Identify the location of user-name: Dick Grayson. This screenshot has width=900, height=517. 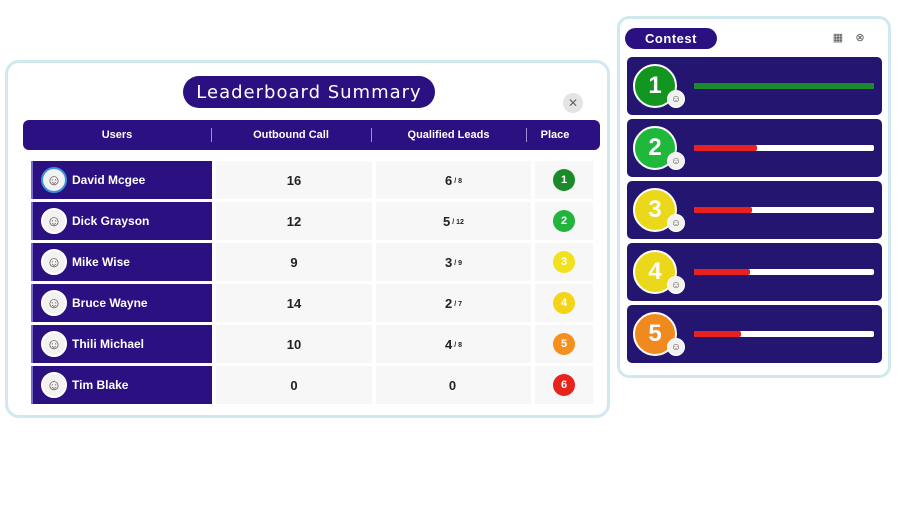
(111, 221).